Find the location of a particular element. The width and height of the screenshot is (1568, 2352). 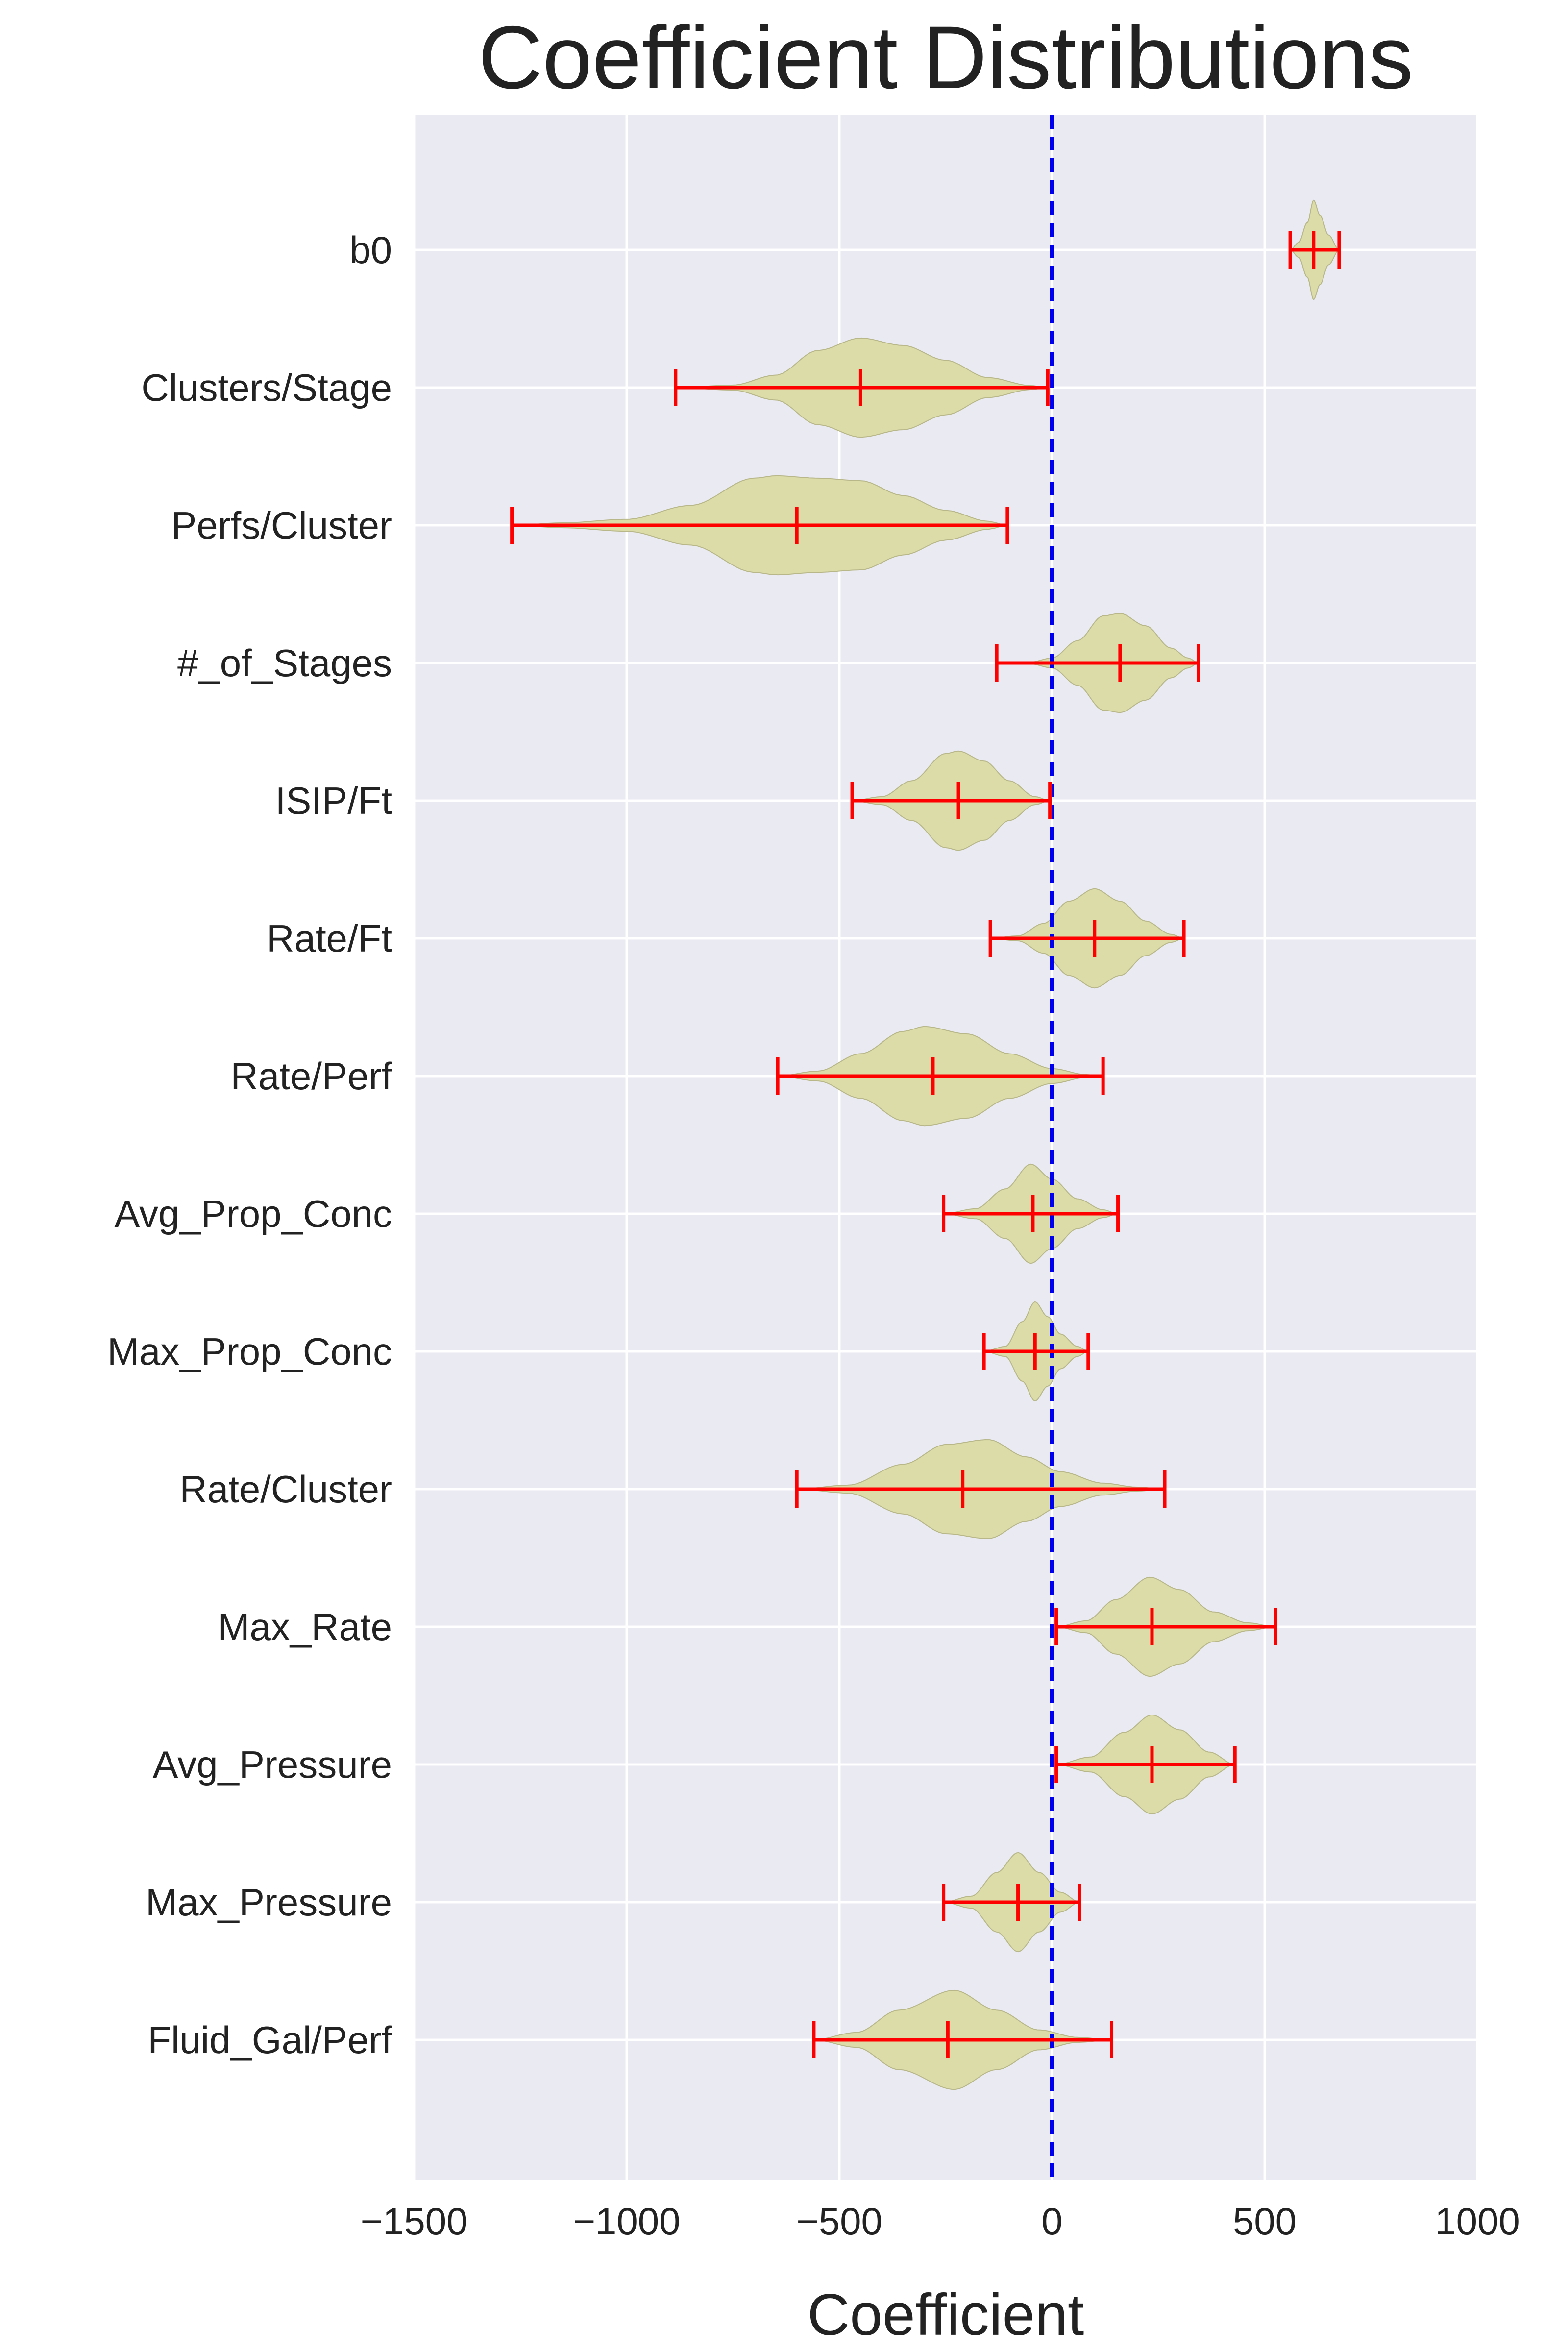

y-tick-label: Avg_Prop_Conc is located at coordinates (253, 1213).